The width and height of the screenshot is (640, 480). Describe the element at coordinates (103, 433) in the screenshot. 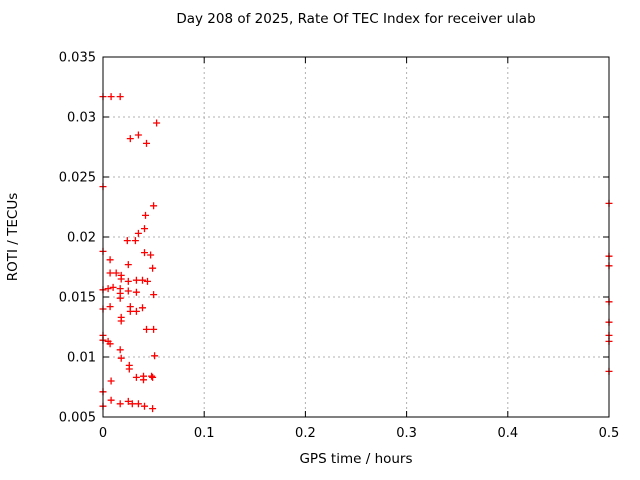

I see `x-tick-label: 0` at that location.